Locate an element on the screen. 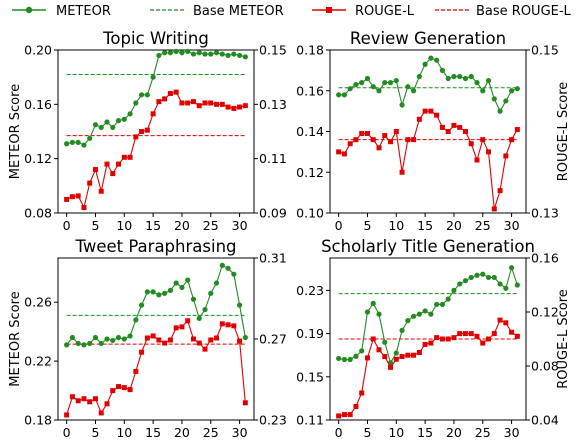  y-tick-label: 0.26 is located at coordinates (38, 302).